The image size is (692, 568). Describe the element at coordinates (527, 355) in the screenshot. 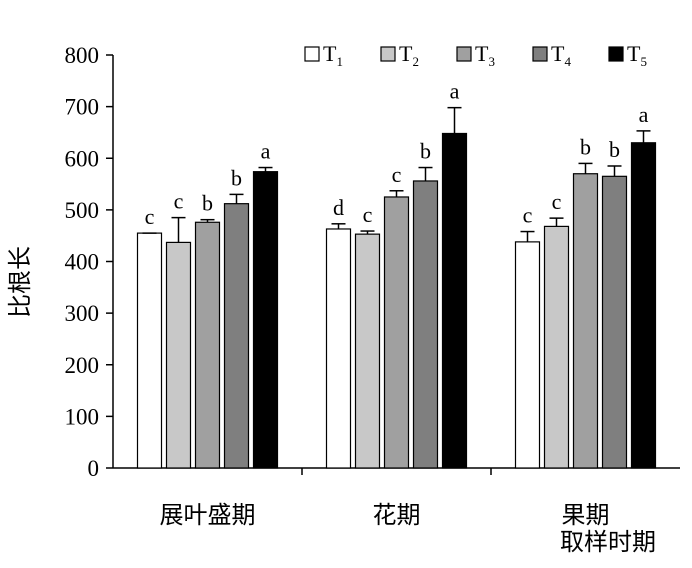

I see `bar-2-t1` at that location.